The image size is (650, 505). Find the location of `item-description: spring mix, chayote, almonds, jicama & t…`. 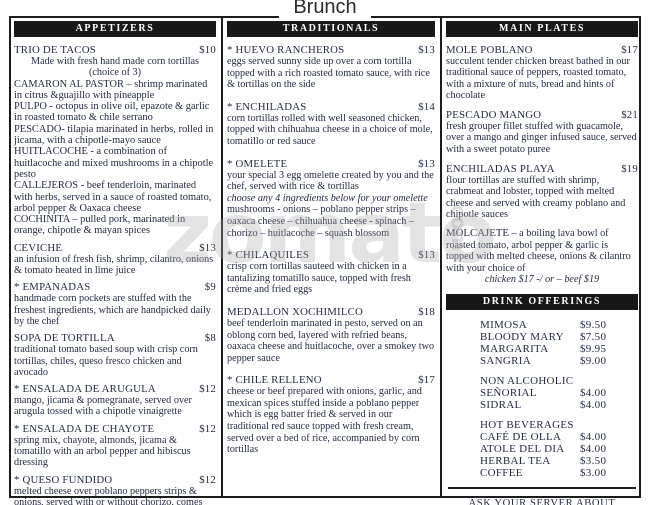

item-description: spring mix, chayote, almonds, jicama & t… is located at coordinates (102, 451).